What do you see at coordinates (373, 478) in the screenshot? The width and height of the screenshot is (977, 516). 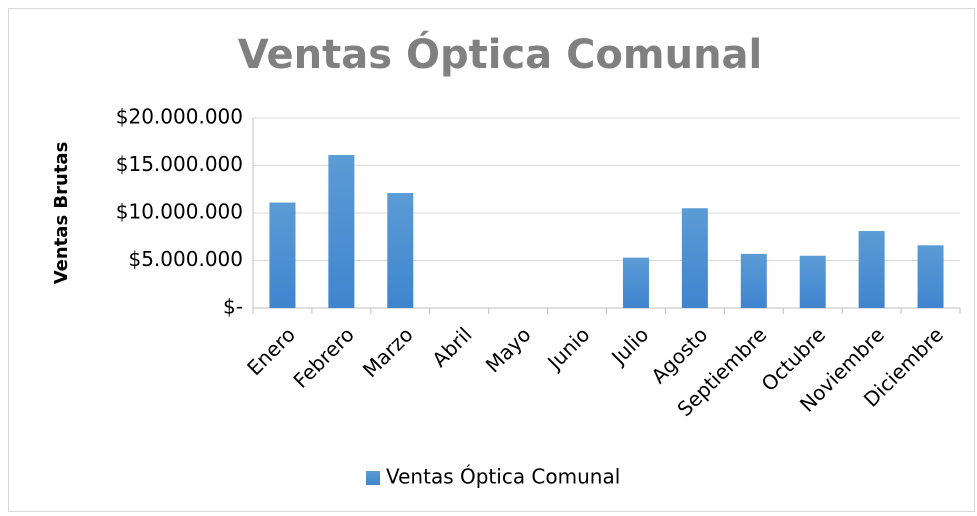 I see `legend-swatch` at bounding box center [373, 478].